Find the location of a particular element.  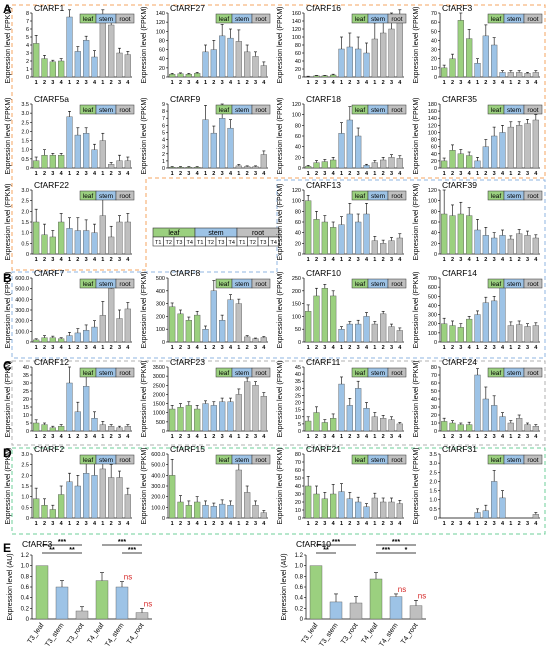

y-tick-label: 70 is located at coordinates (298, 463).